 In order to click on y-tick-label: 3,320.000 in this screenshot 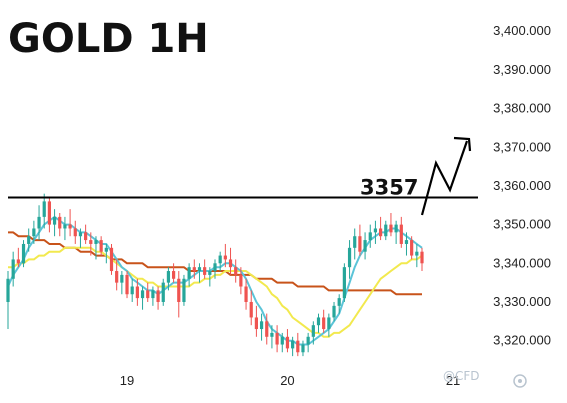, I will do `click(522, 340)`.